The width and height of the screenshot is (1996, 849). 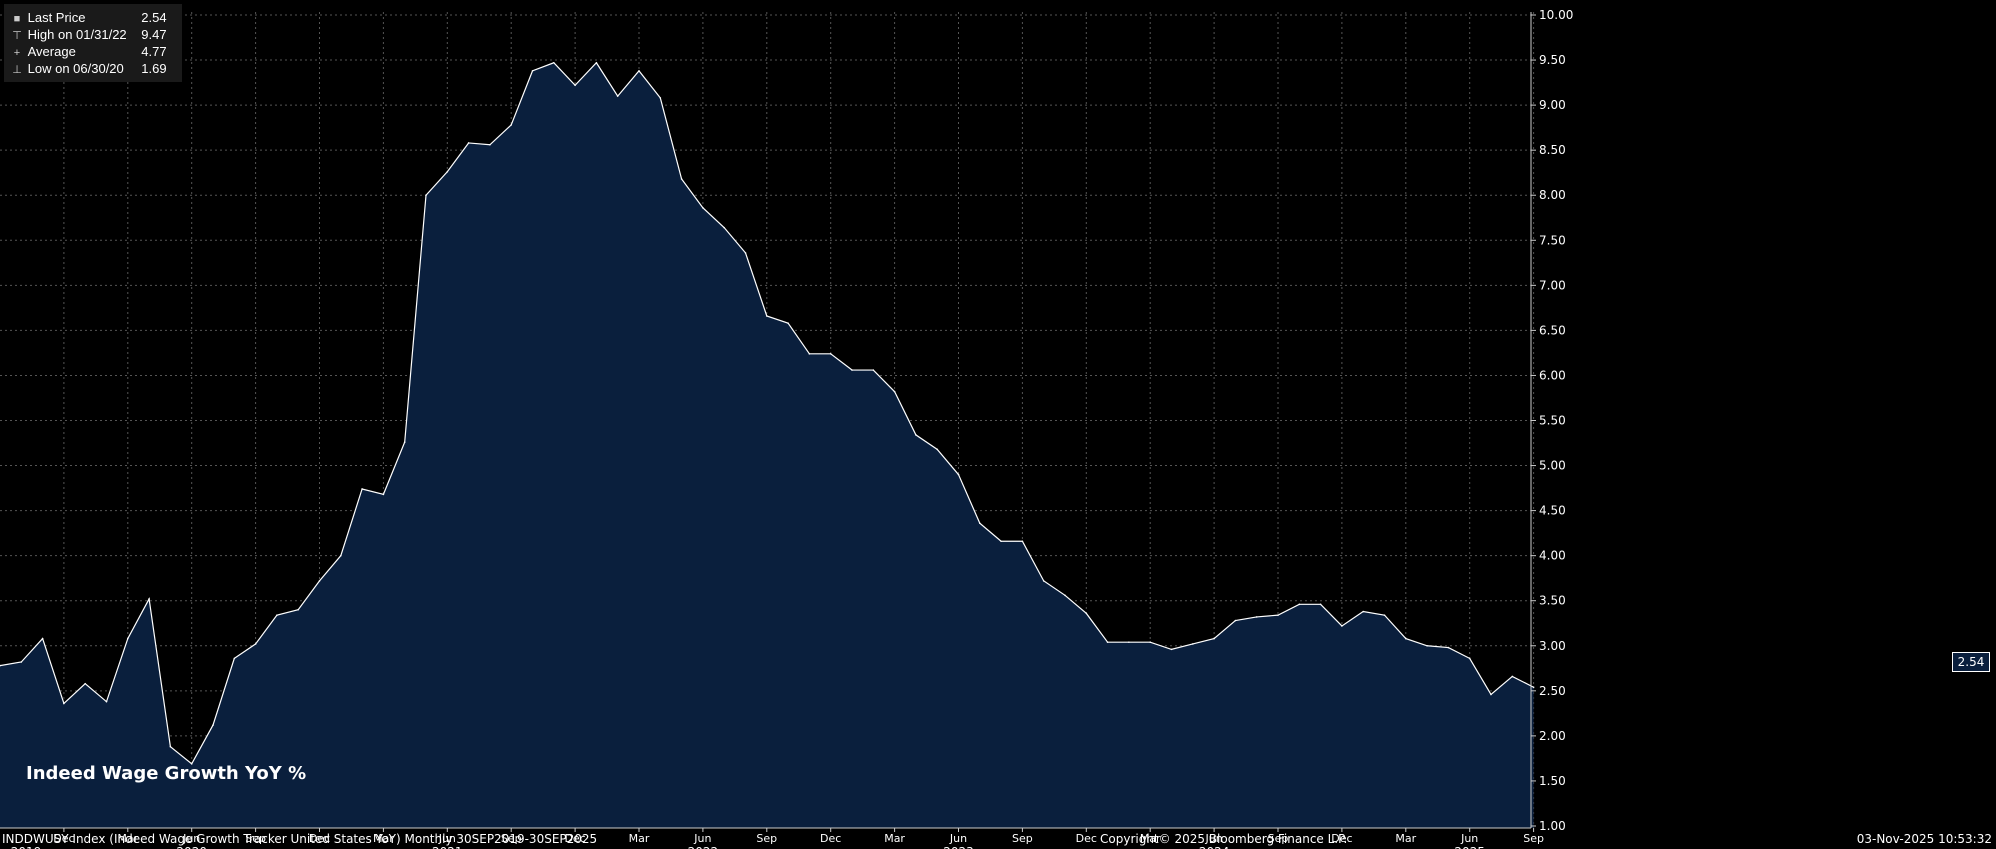 I want to click on y-tick-label: 1.00, so click(x=1552, y=826).